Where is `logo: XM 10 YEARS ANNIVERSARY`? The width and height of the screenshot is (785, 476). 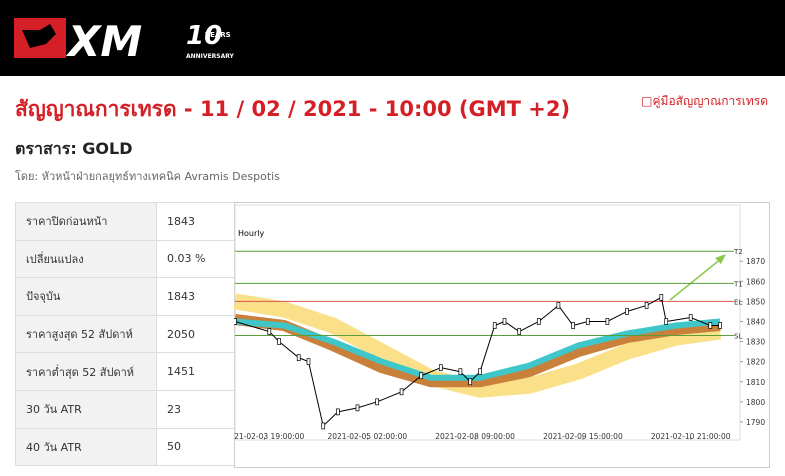
logo: XM 10 YEARS ANNIVERSARY is located at coordinates (124, 41).